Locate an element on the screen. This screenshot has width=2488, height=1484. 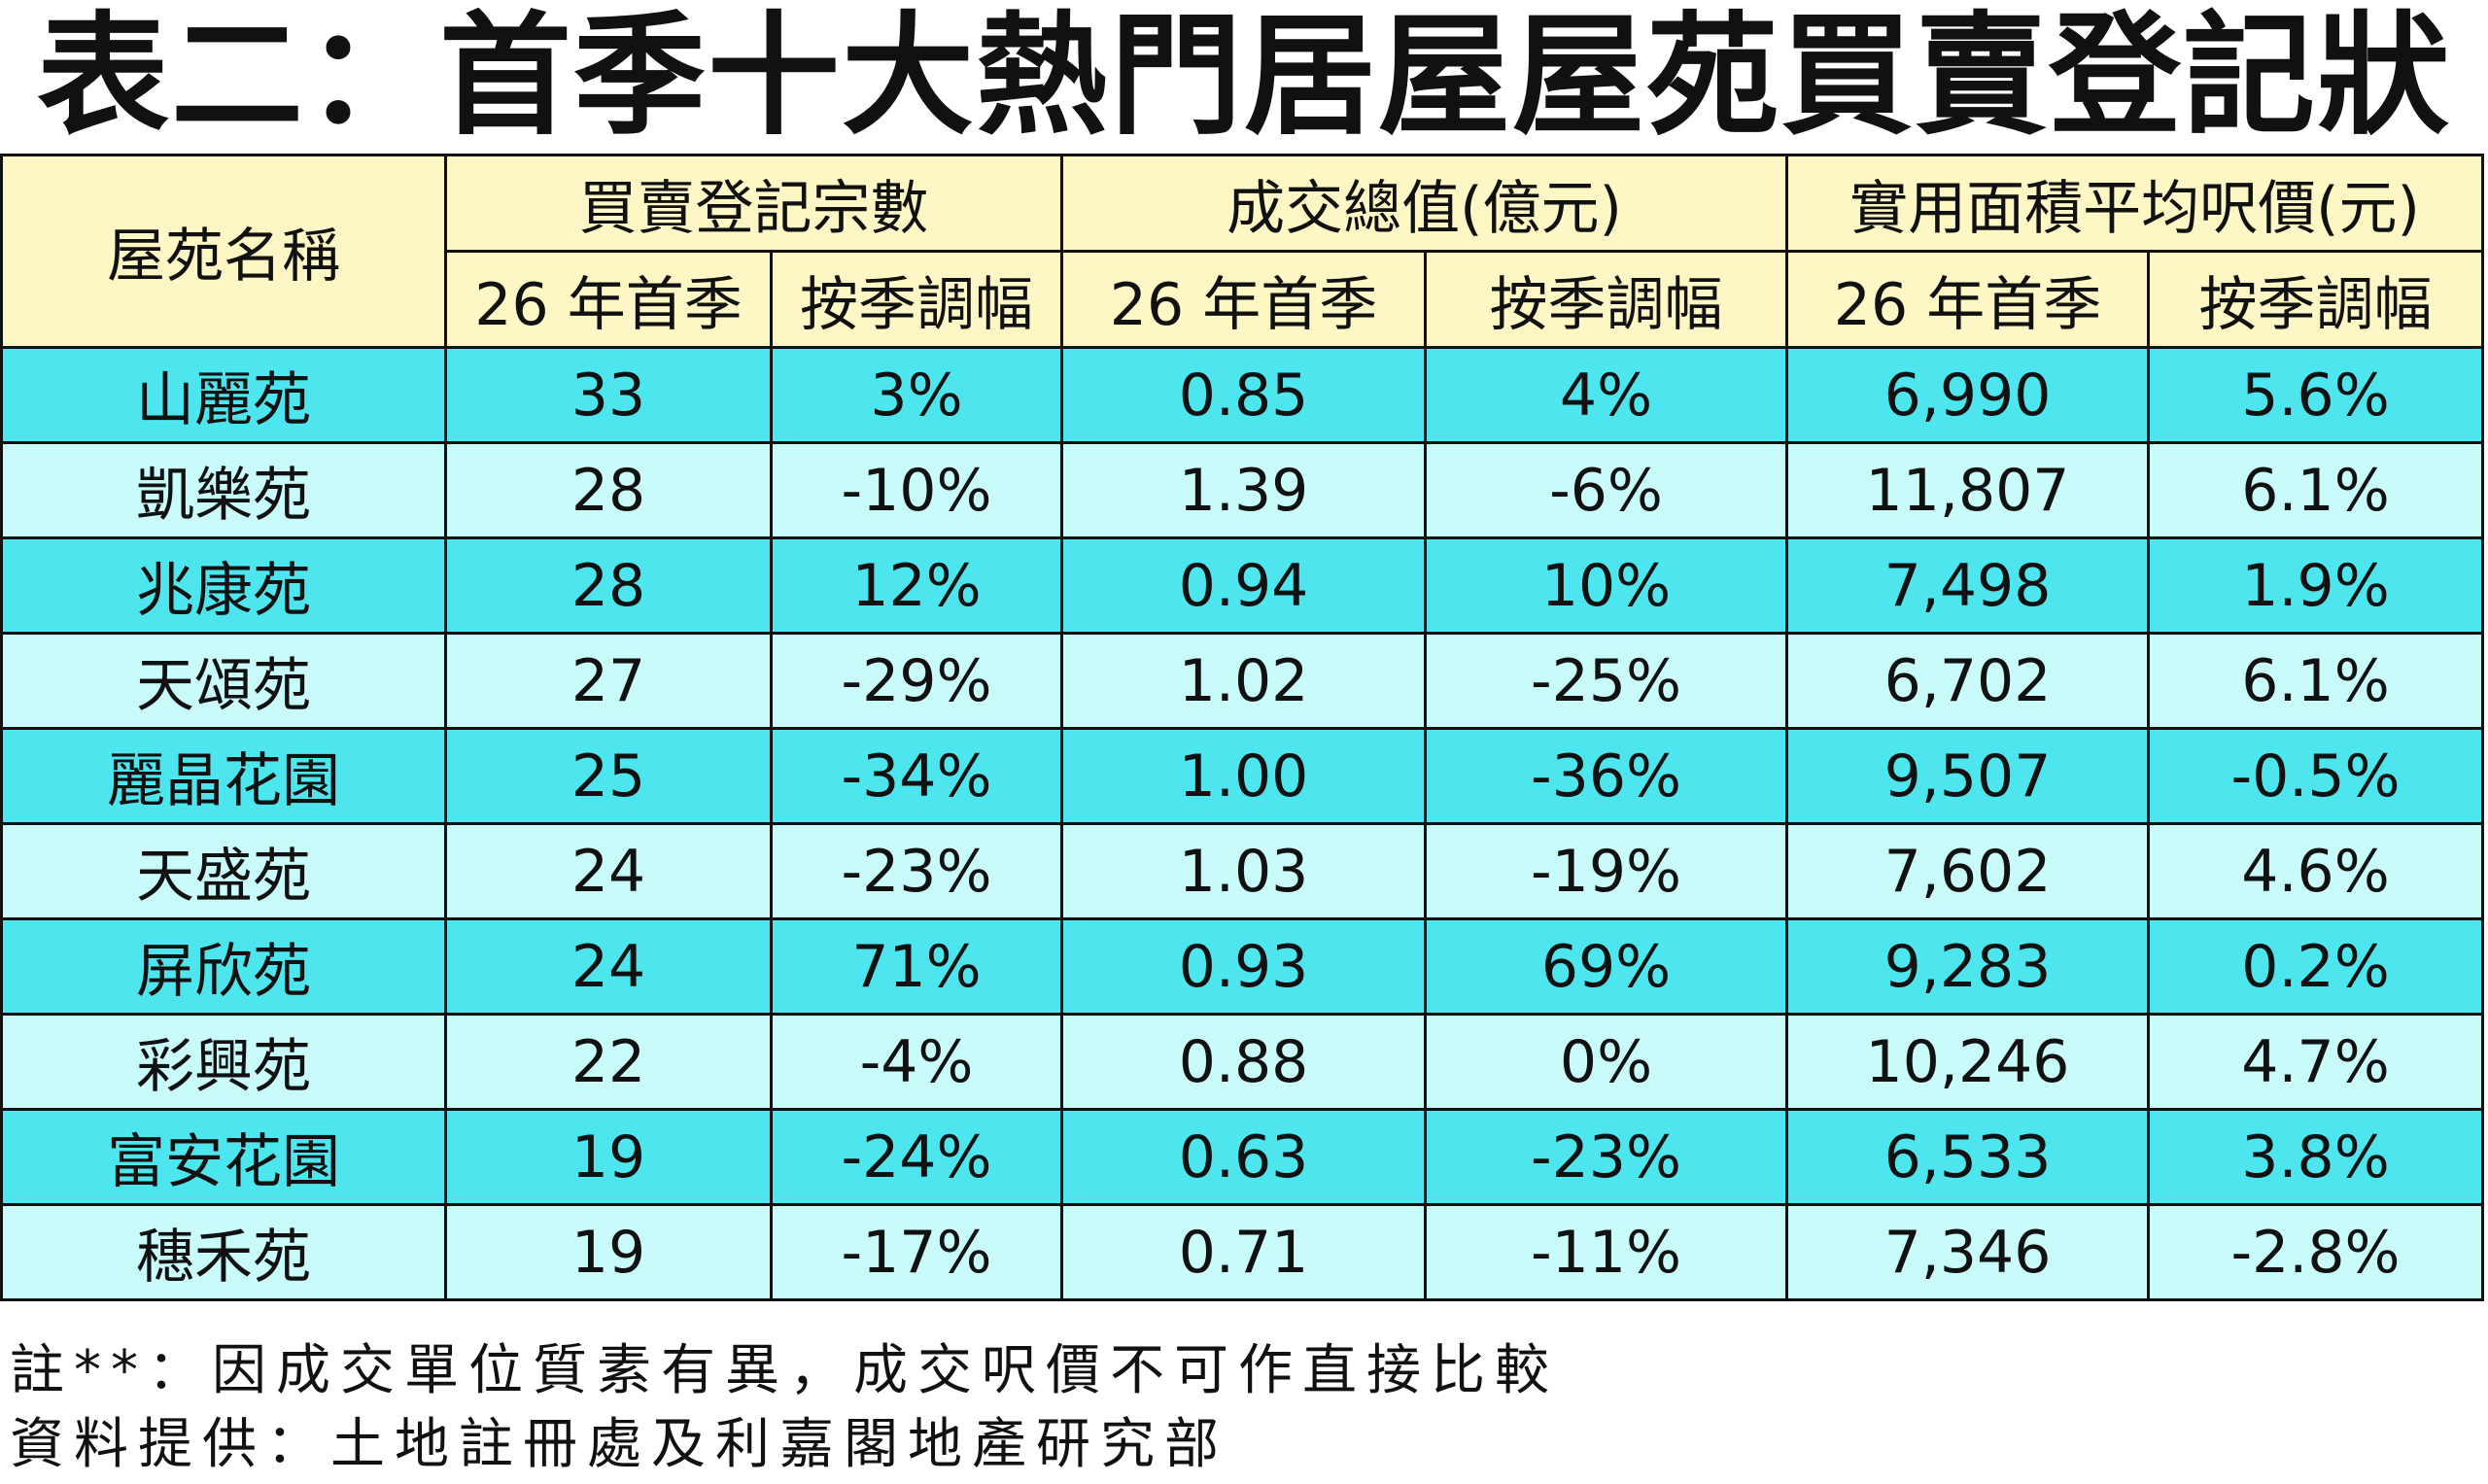
cell: 0.71 is located at coordinates (1243, 1252).